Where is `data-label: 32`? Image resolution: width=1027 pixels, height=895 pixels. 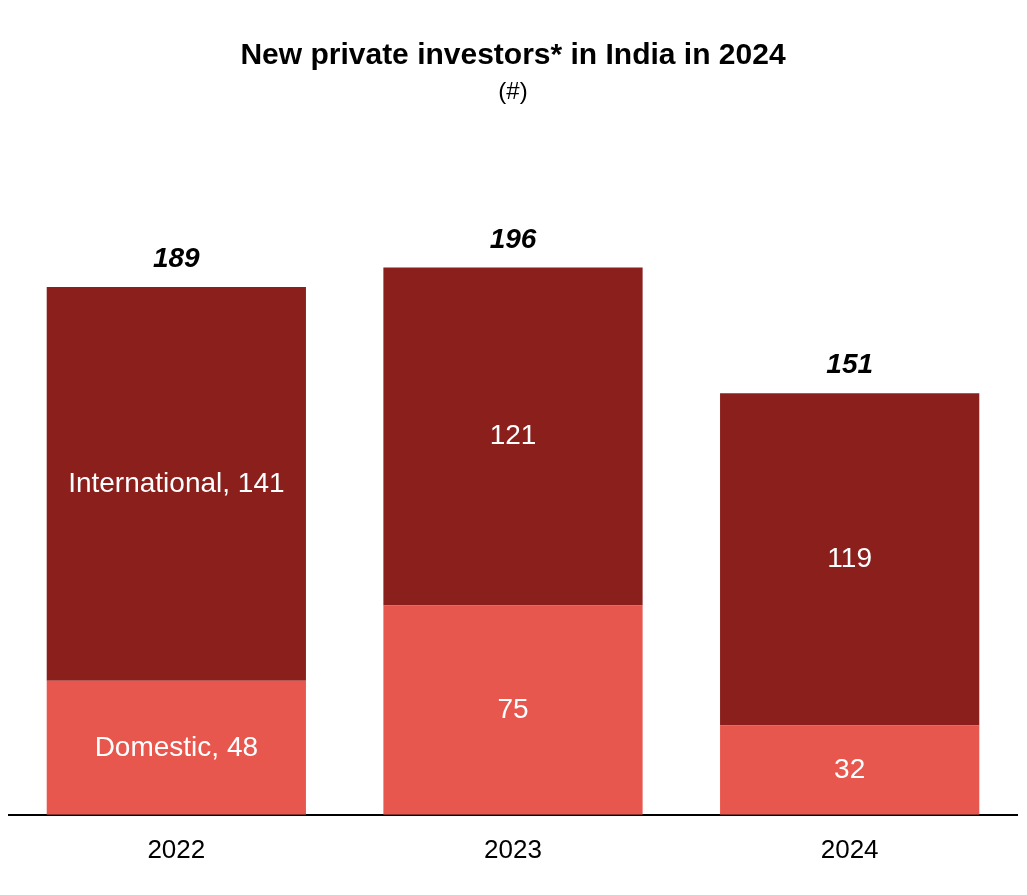
data-label: 32 is located at coordinates (850, 768).